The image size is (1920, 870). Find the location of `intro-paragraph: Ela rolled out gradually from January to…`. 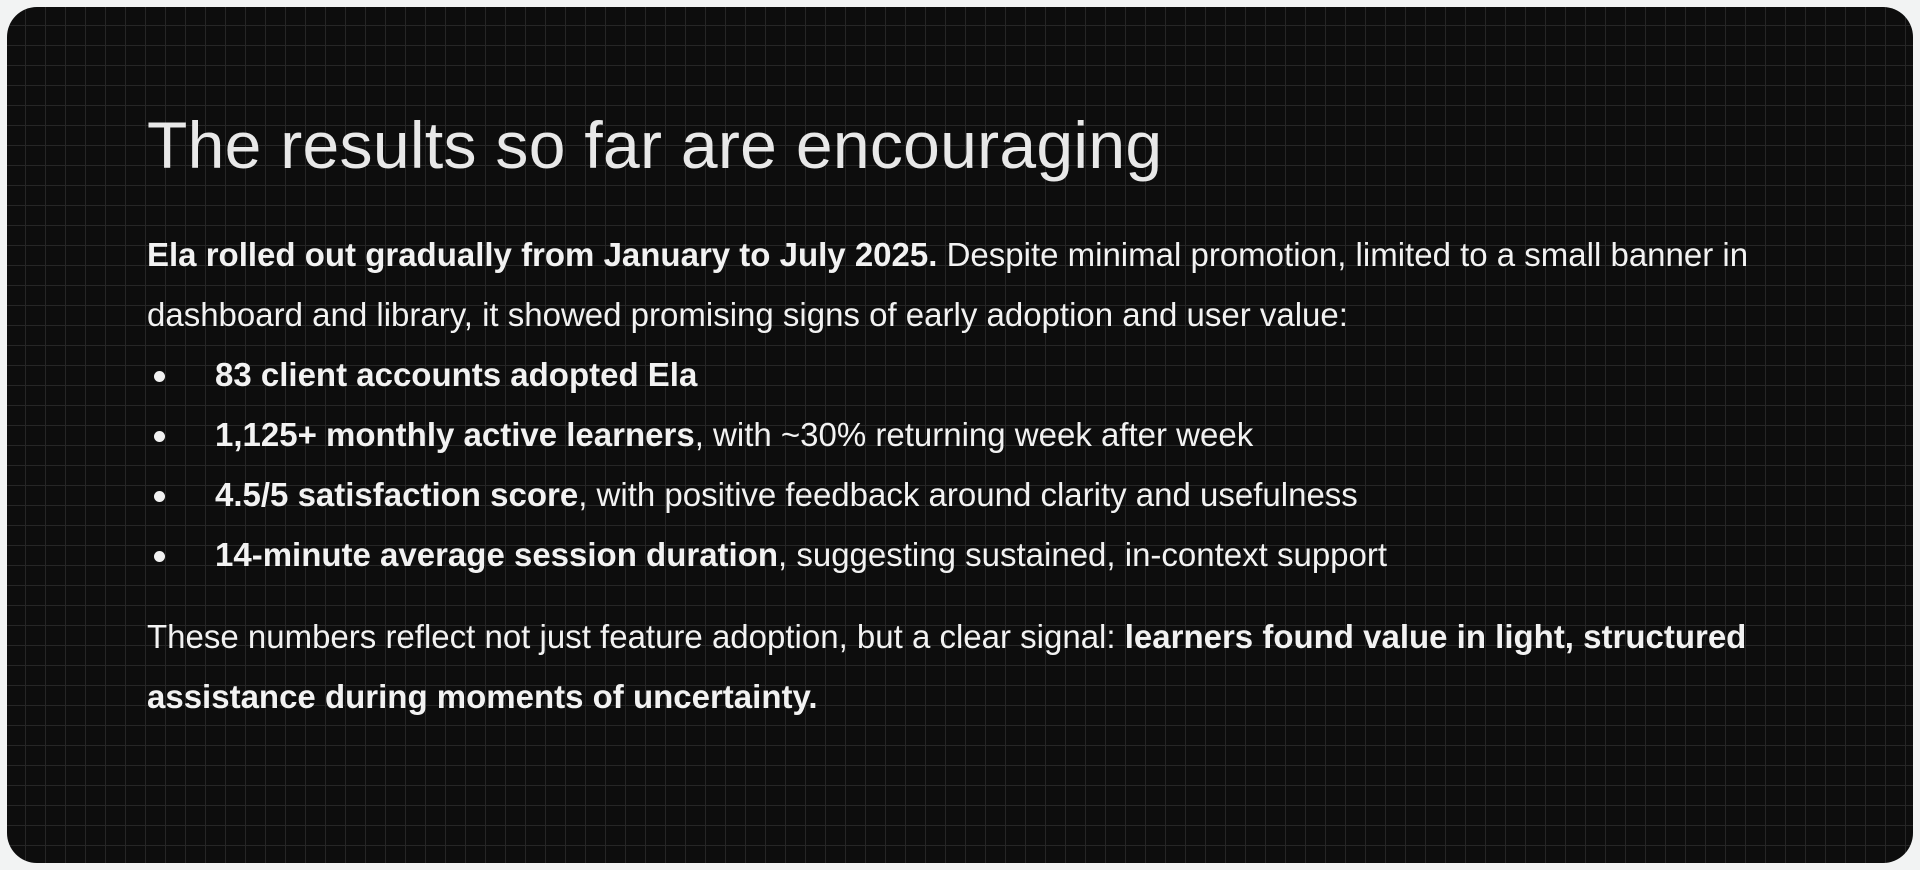

intro-paragraph: Ela rolled out gradually from January to… is located at coordinates (977, 285).